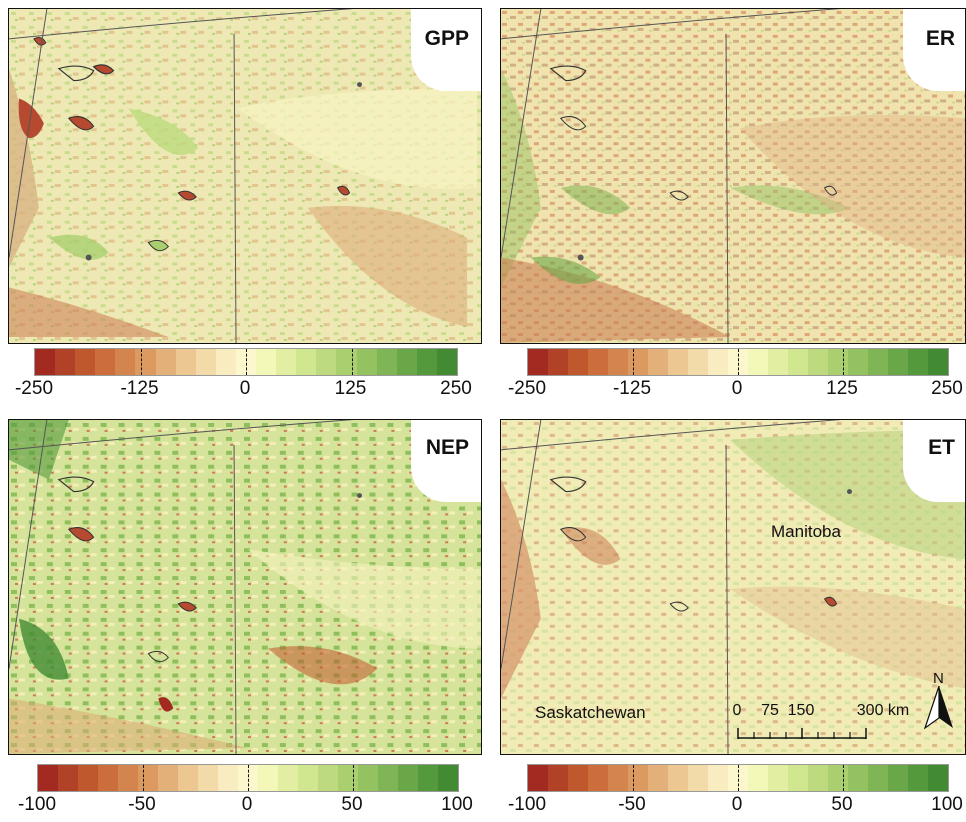 The height and width of the screenshot is (822, 966). I want to click on colorbar-nep-ticks: -100 -50 0 50 100, so click(245, 807).